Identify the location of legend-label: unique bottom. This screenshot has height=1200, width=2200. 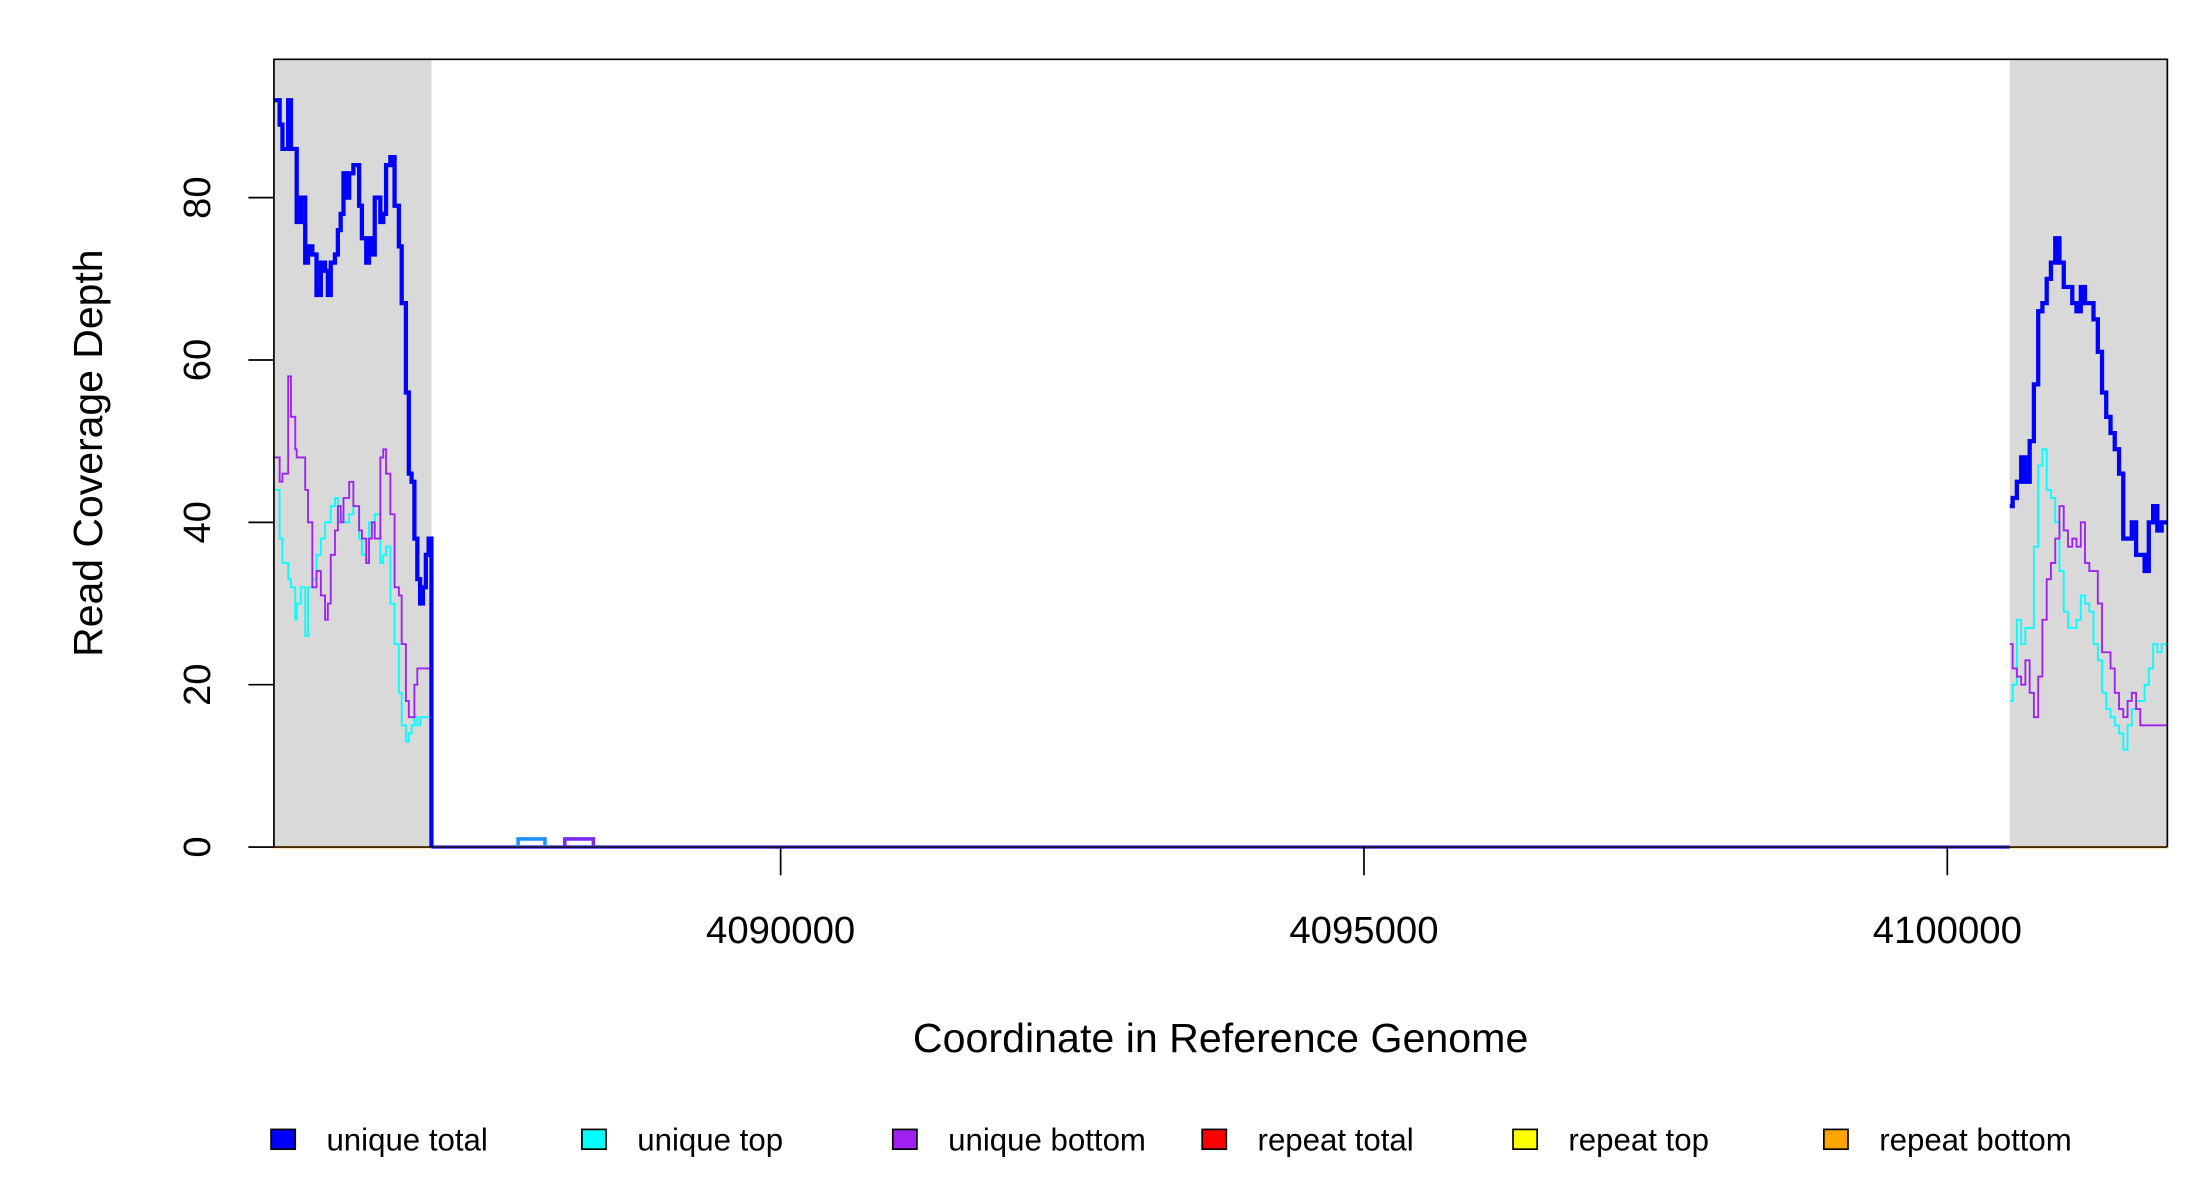
(1047, 1140).